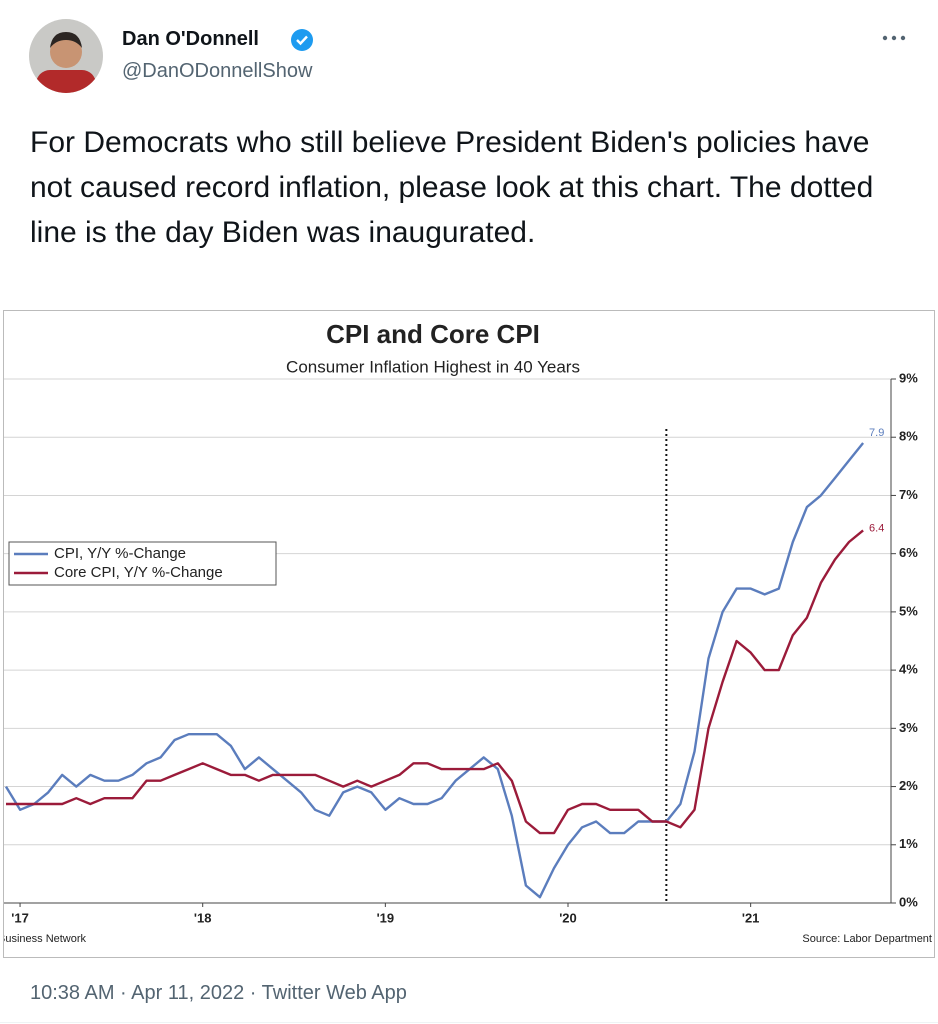  I want to click on y-tick-label: 9%, so click(908, 377).